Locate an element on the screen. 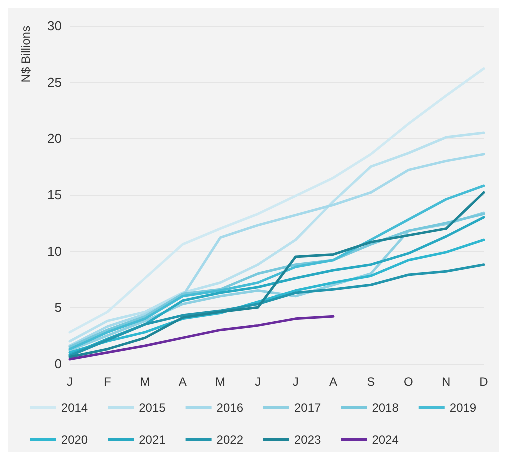  x-tick-label: D is located at coordinates (484, 382).